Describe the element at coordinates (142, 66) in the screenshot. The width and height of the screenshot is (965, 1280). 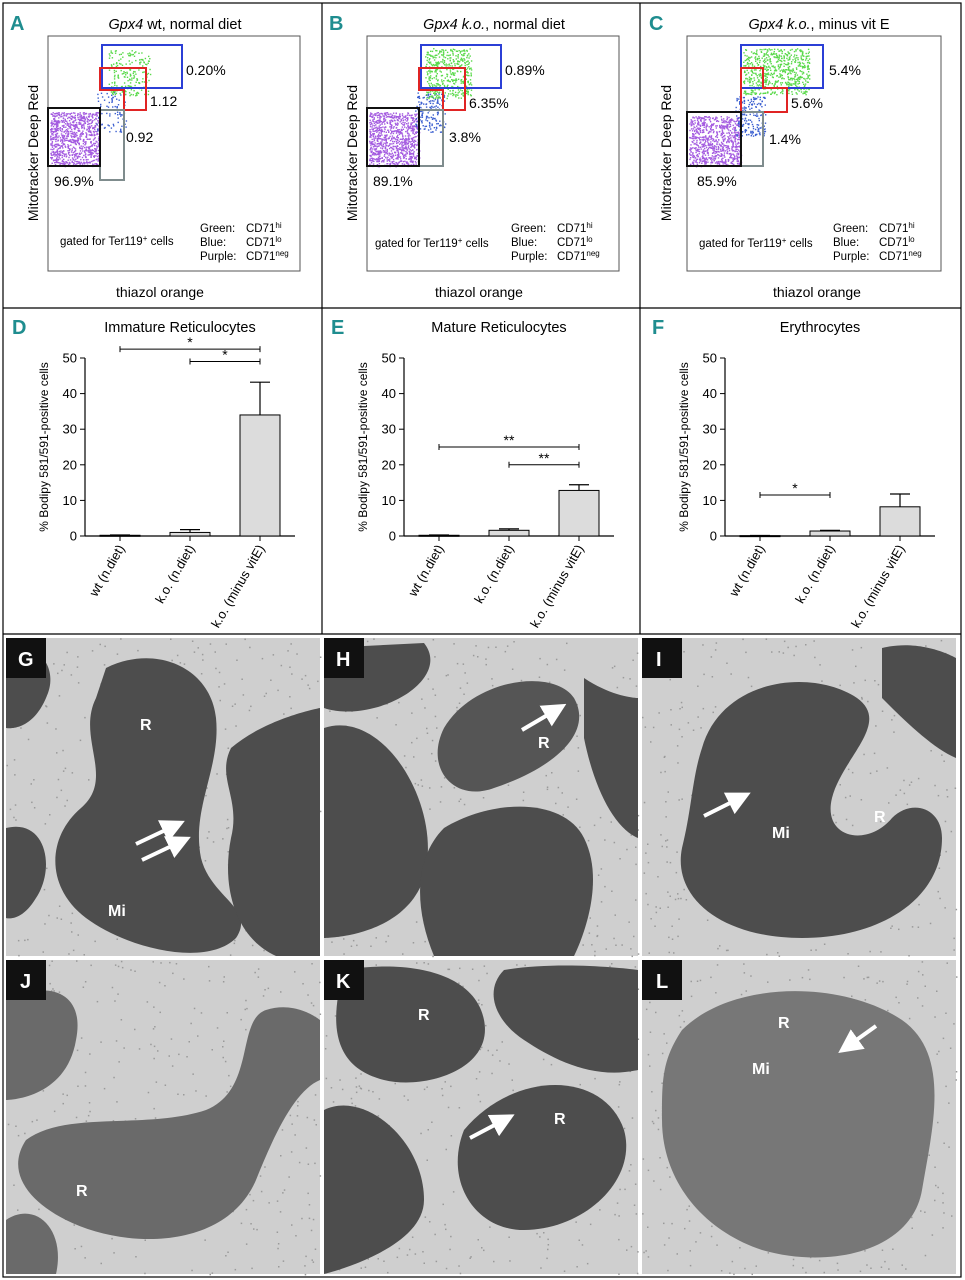
I see `gate-cd71hi-box` at that location.